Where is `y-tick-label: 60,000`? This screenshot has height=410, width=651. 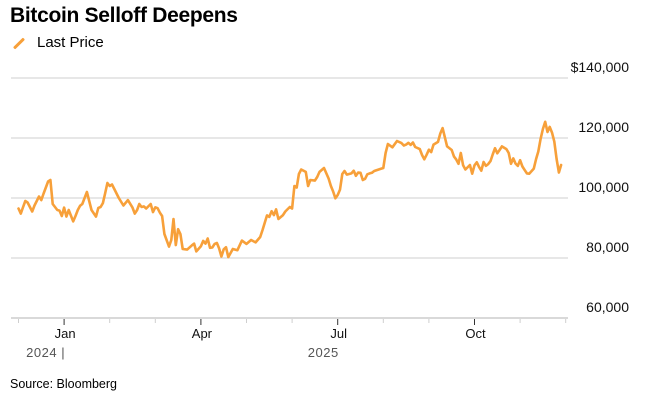
y-tick-label: 60,000 is located at coordinates (607, 307).